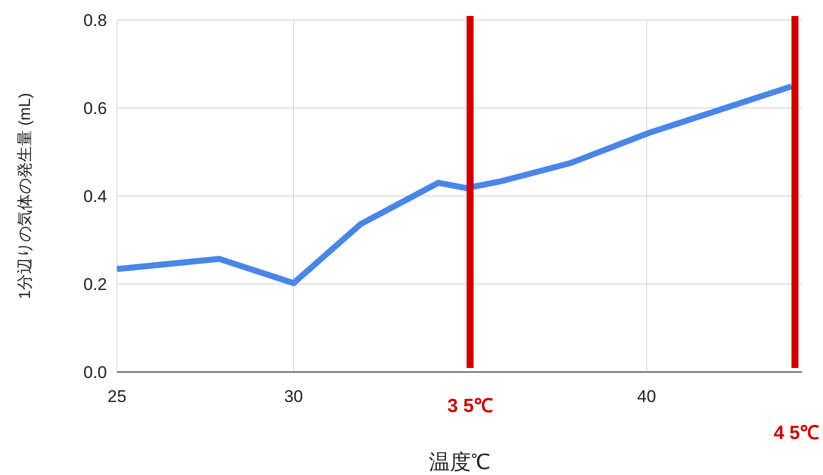  Describe the element at coordinates (95, 372) in the screenshot. I see `y-tick-label: 0.0` at that location.